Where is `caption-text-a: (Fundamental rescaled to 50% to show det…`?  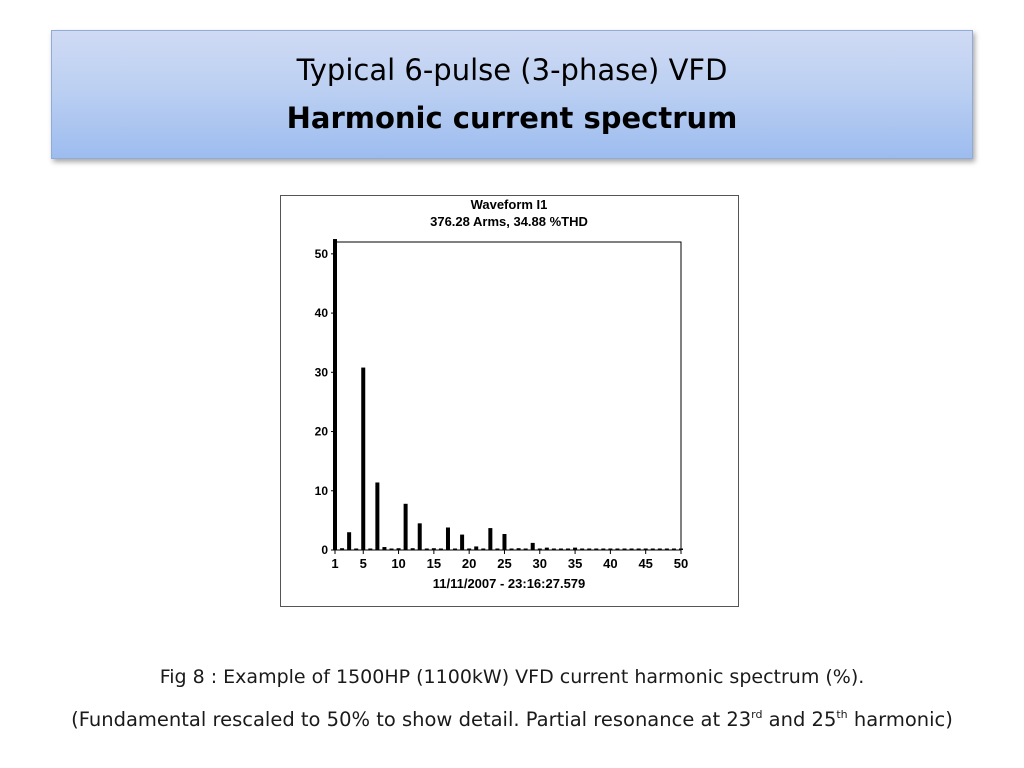 caption-text-a: (Fundamental rescaled to 50% to show det… is located at coordinates (411, 719).